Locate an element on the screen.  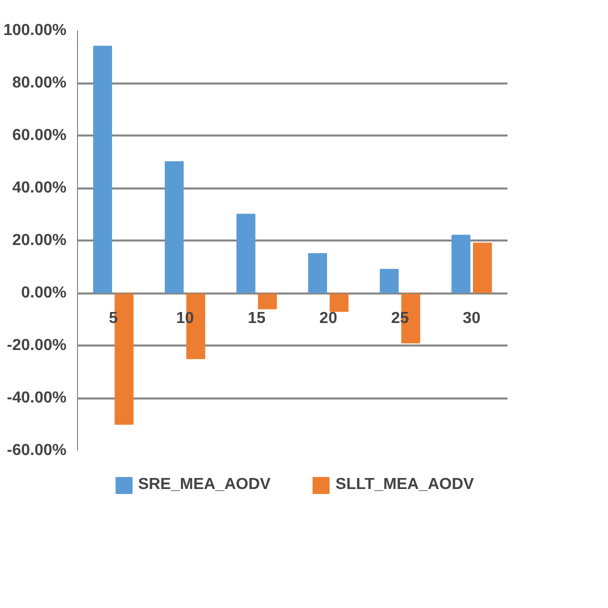
y-tick-label: -40.00% is located at coordinates (36, 398).